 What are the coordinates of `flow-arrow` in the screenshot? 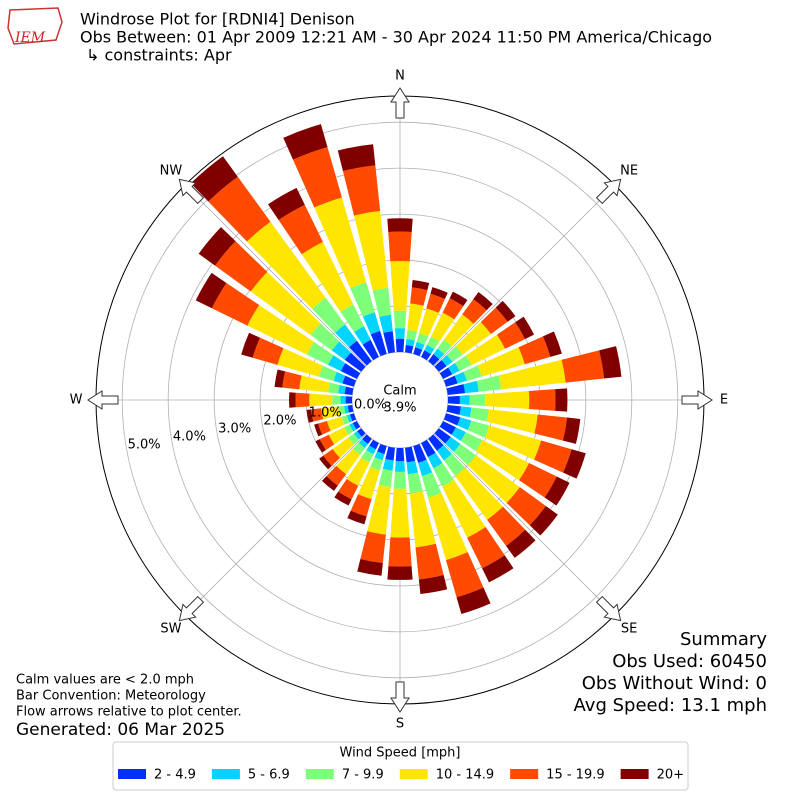 It's located at (191, 608).